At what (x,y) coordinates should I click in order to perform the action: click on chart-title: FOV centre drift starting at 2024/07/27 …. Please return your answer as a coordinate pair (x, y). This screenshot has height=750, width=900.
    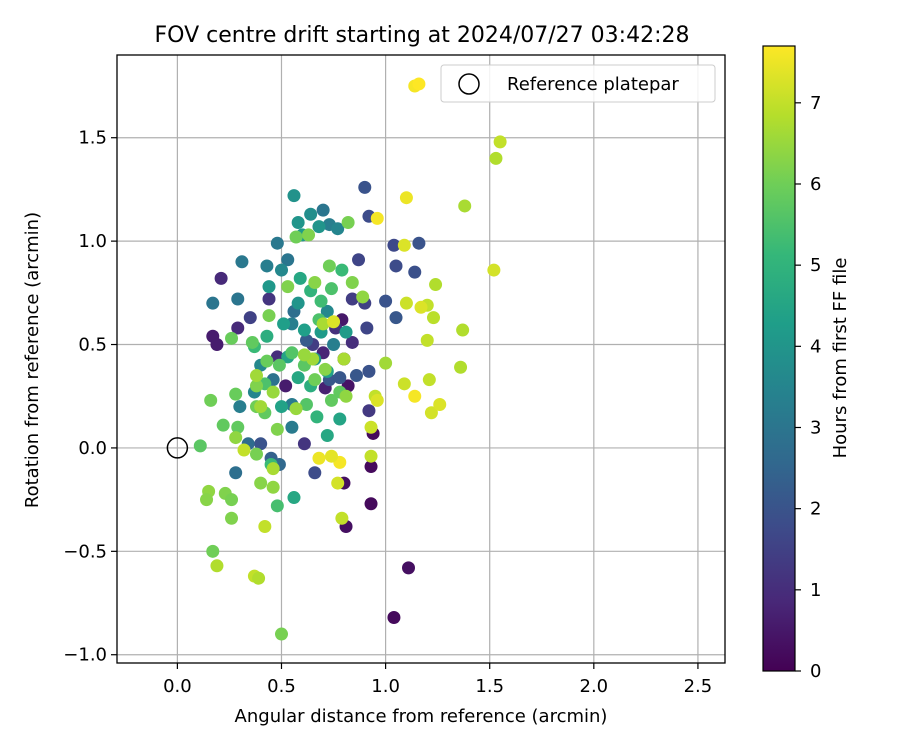
    Looking at the image, I should click on (422, 35).